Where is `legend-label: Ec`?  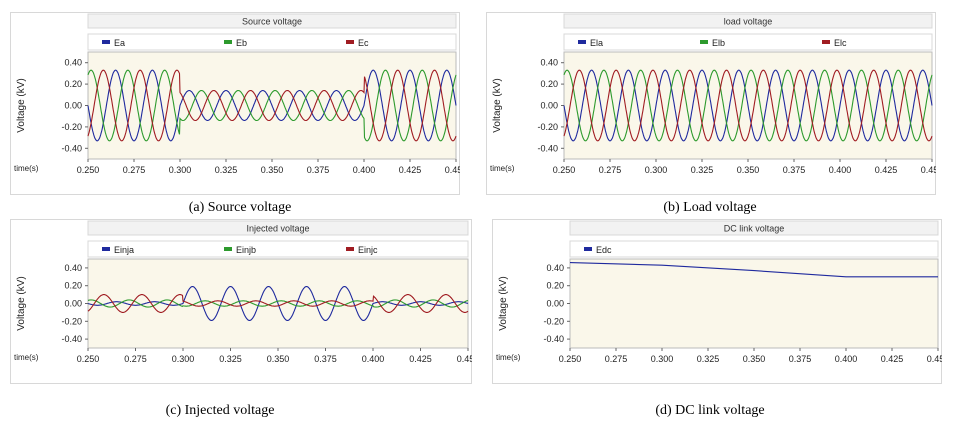
legend-label: Ec is located at coordinates (363, 43).